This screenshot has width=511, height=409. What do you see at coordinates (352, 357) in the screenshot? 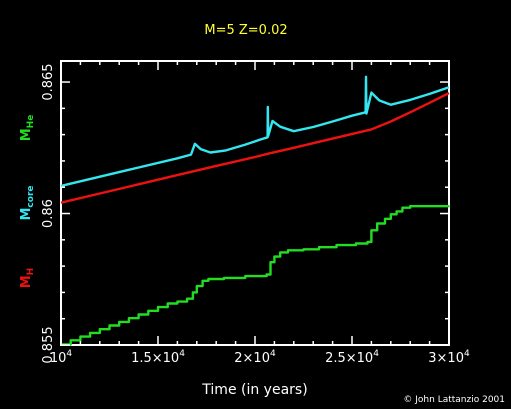
I see `x-tick-label: 2.5×104` at bounding box center [352, 357].